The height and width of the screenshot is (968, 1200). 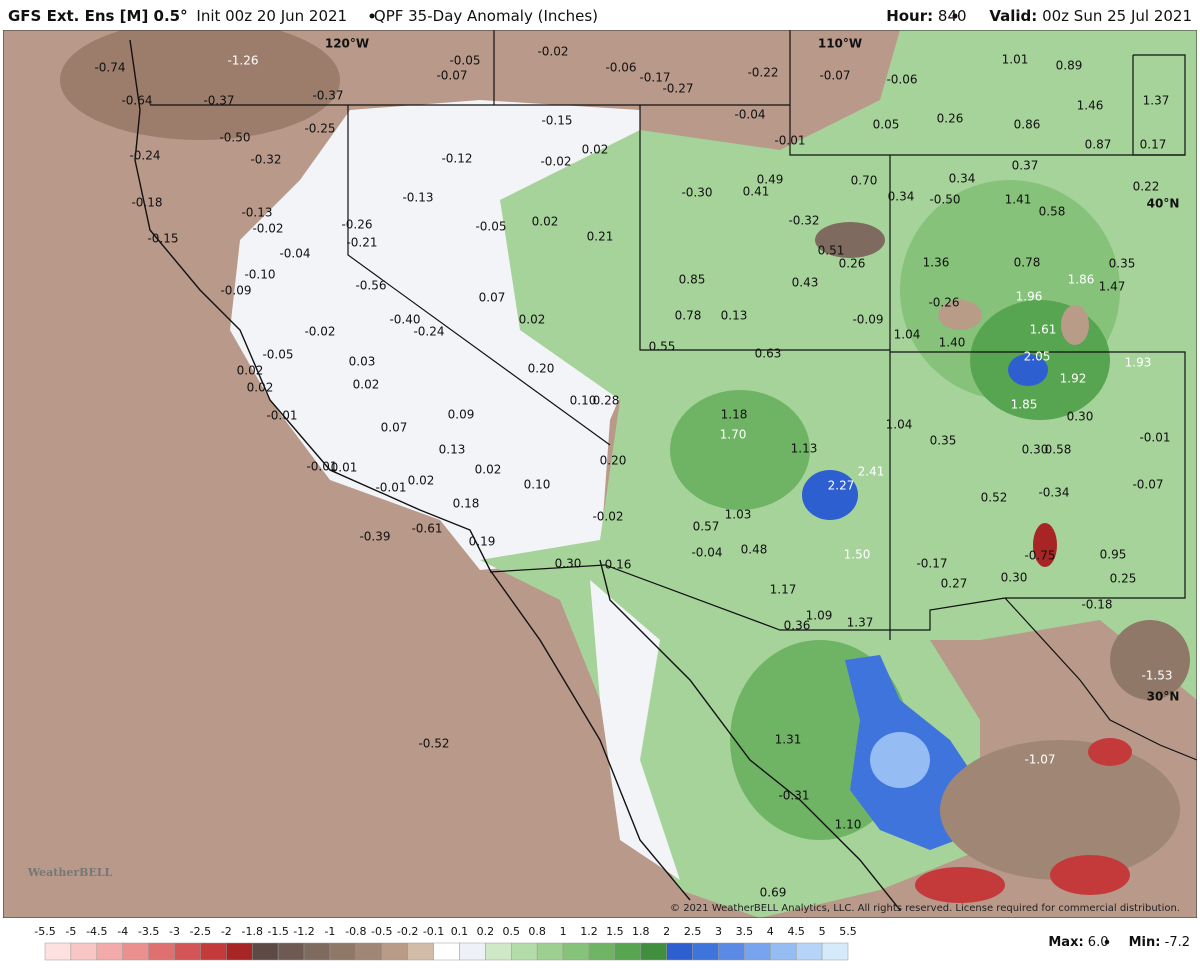 What do you see at coordinates (1138, 363) in the screenshot?
I see `value-label: 1.93` at bounding box center [1138, 363].